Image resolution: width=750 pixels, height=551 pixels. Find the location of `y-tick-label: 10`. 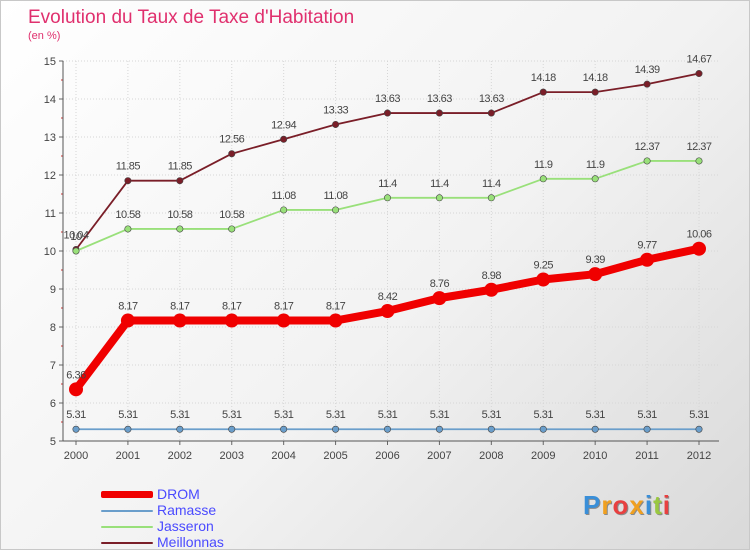

y-tick-label: 10 is located at coordinates (50, 252).